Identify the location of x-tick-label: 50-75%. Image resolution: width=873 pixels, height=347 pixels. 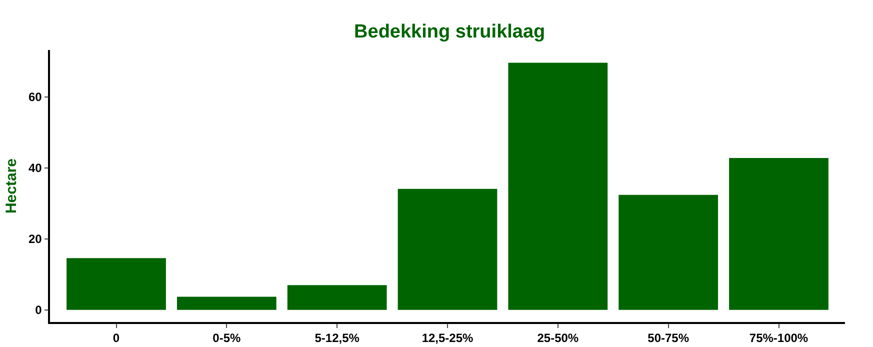
(669, 338).